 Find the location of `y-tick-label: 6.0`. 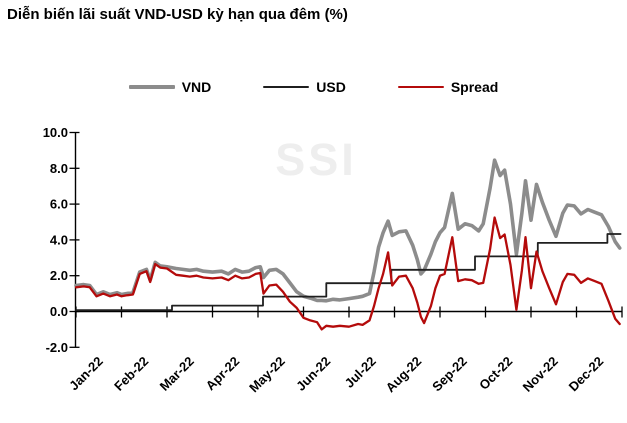

y-tick-label: 6.0 is located at coordinates (59, 204).